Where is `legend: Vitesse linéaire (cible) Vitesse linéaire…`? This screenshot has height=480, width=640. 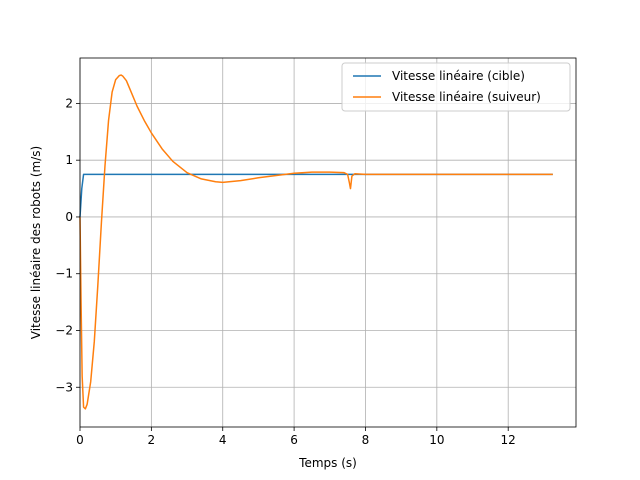
legend: Vitesse linéaire (cible) Vitesse linéaire… is located at coordinates (456, 87).